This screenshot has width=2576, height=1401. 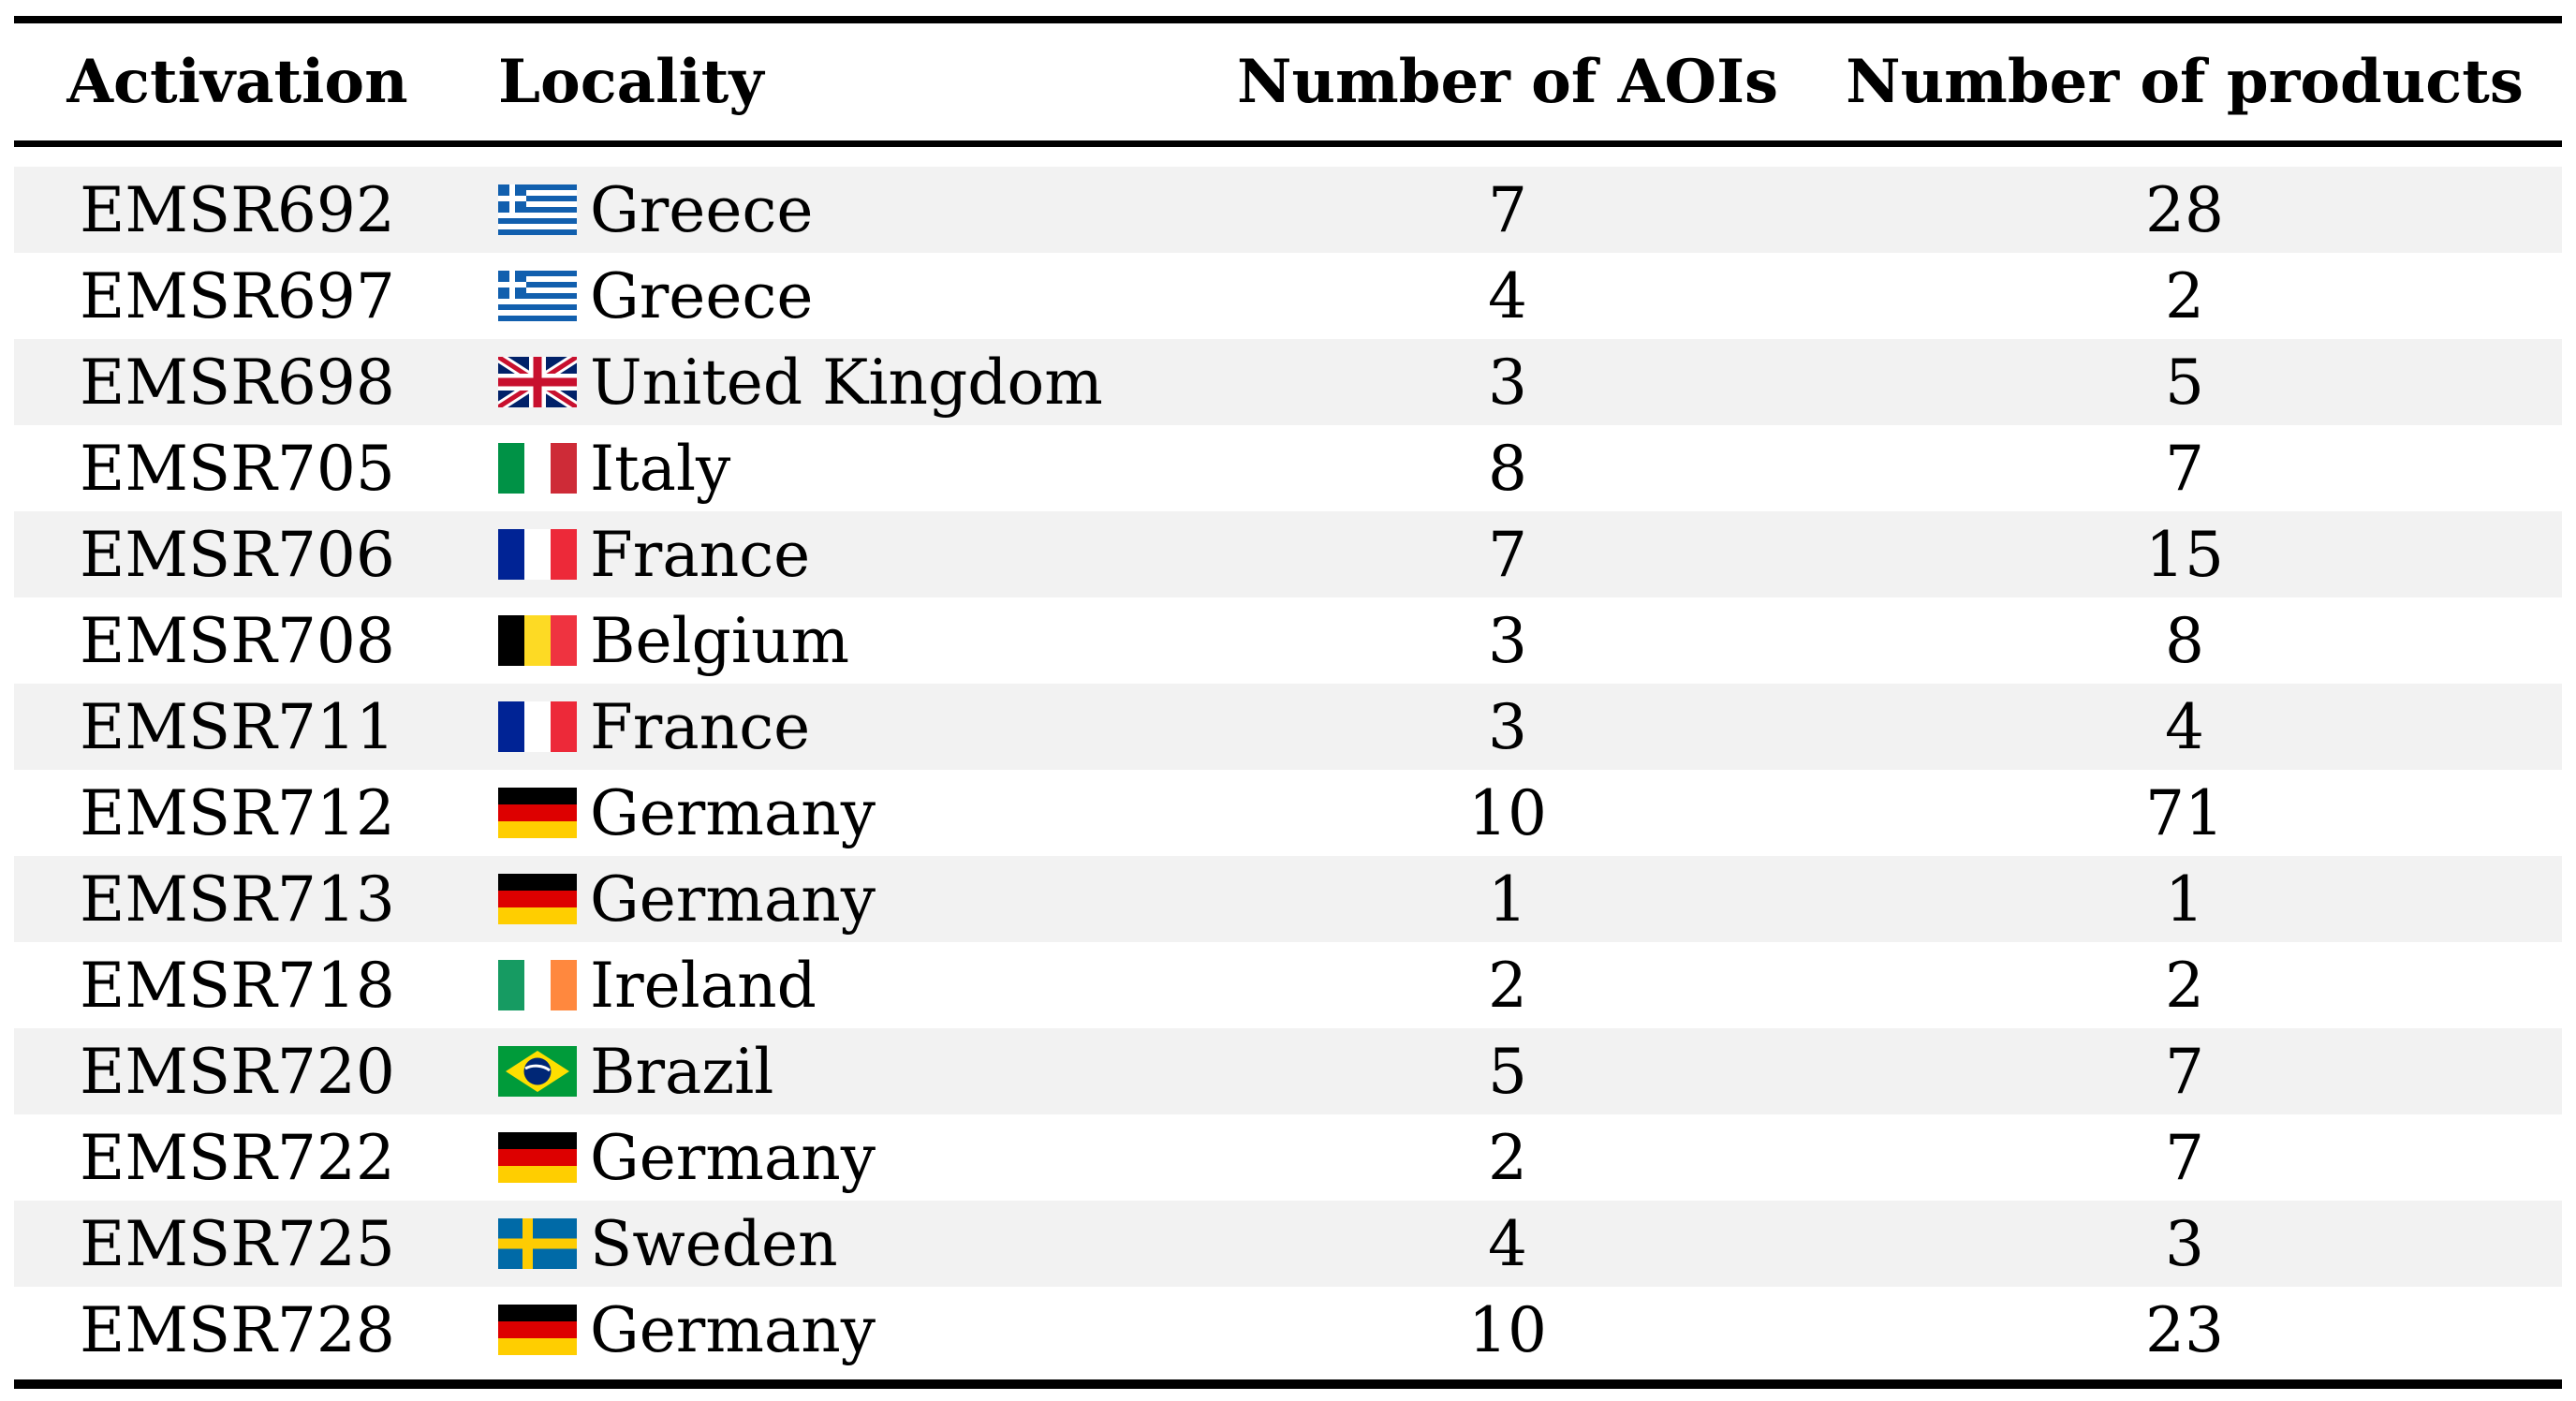 I want to click on country-label: United Kingdom, so click(x=846, y=382).